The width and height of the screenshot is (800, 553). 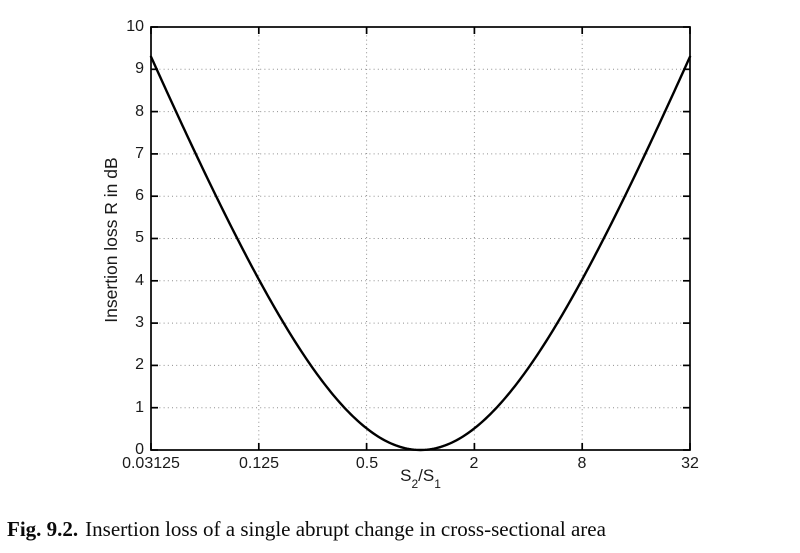 I want to click on x-axis-label-sub1: 2, so click(x=415, y=484).